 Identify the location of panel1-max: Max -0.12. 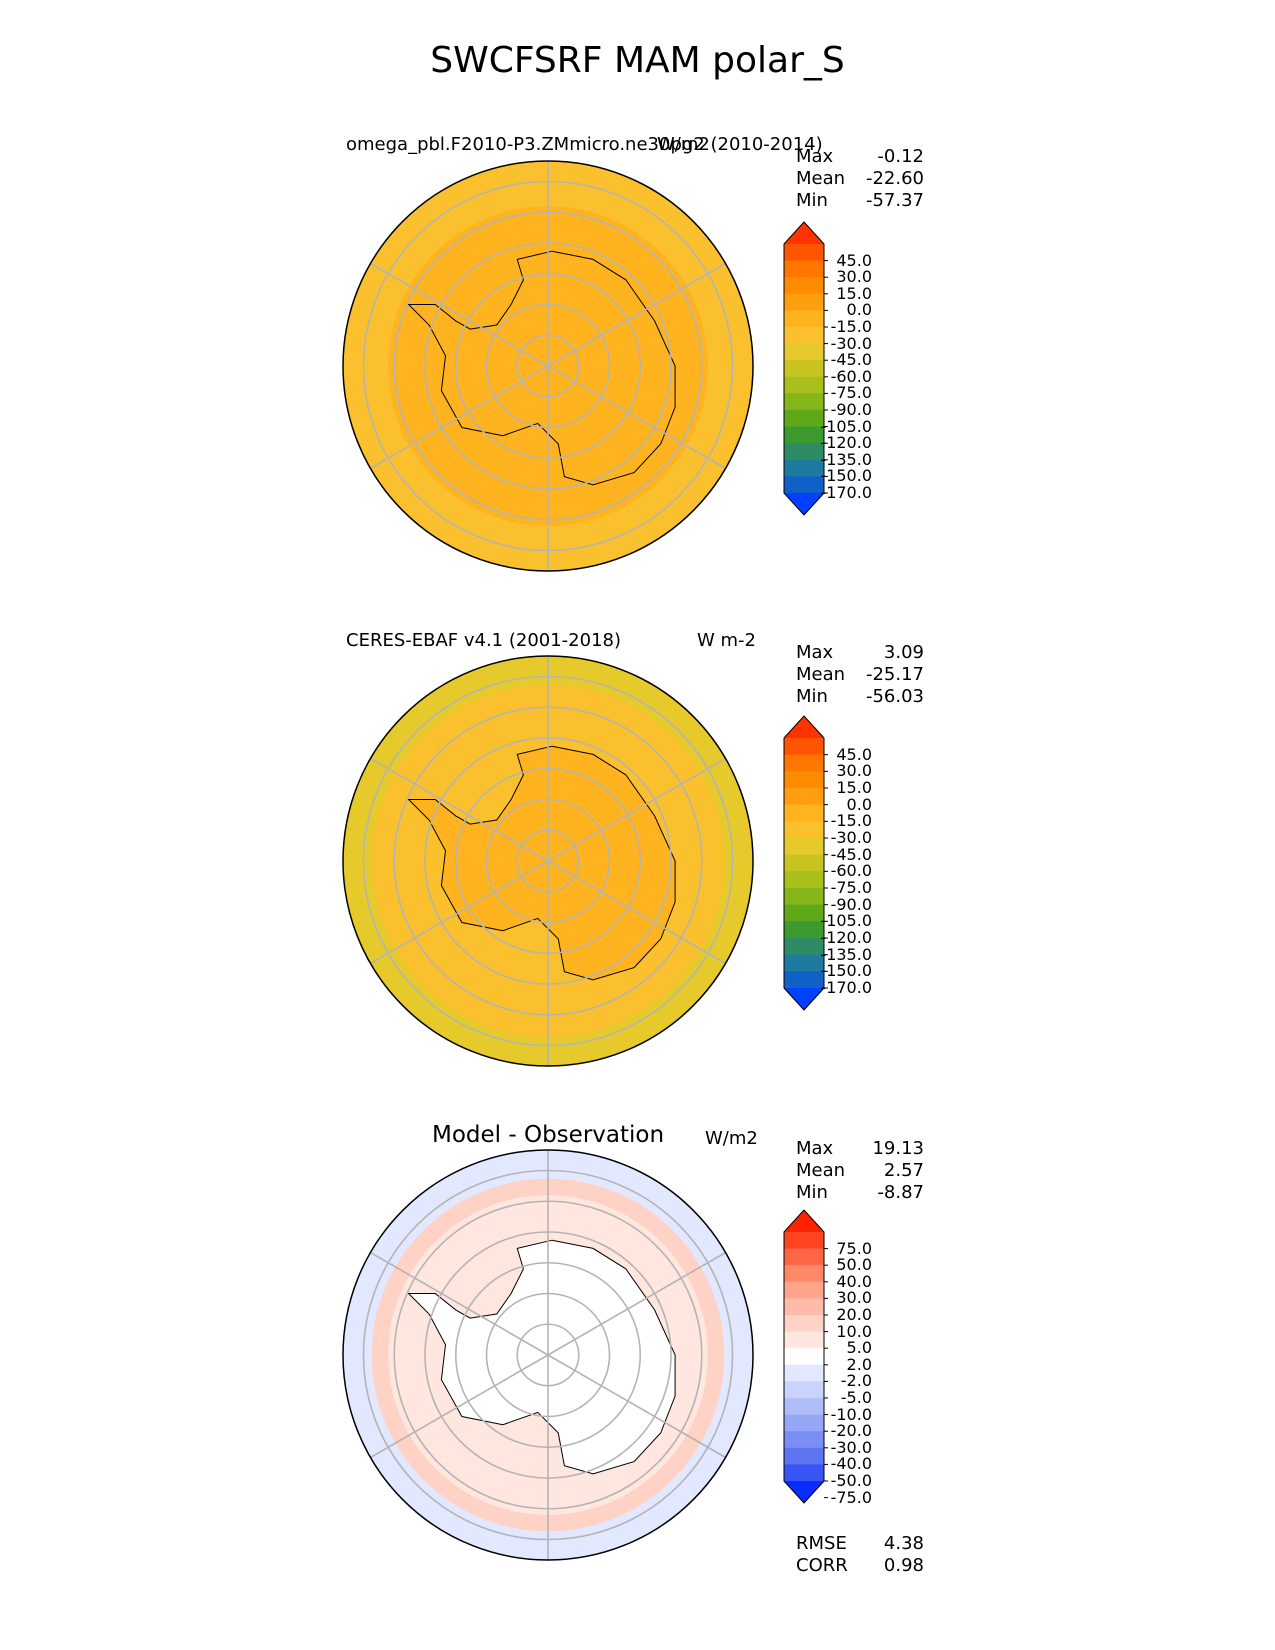
(860, 156).